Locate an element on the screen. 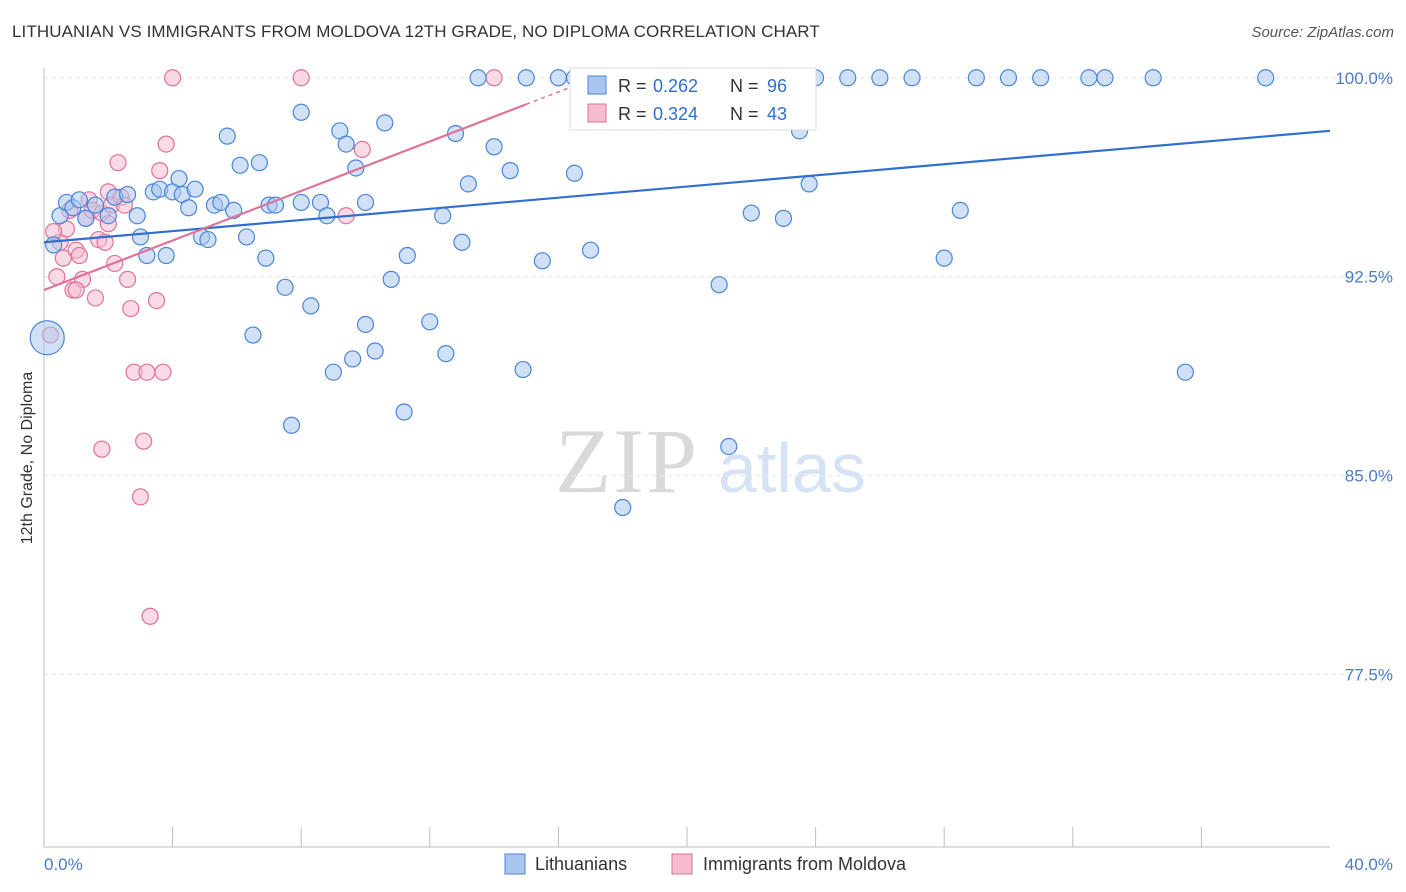 This screenshot has width=1406, height=892. x-tick-label-min: 0.0% is located at coordinates (63, 864).